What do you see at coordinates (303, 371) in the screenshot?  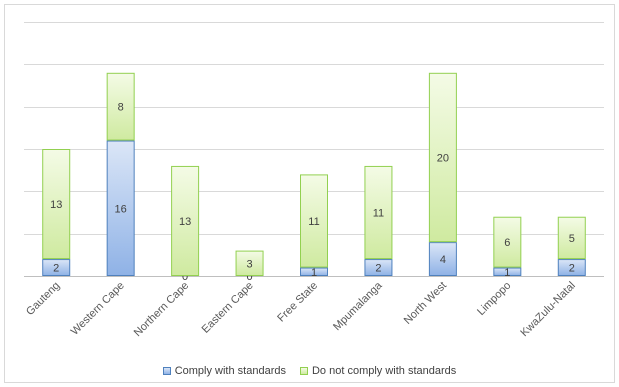 I see `legend-swatch-not-comply` at bounding box center [303, 371].